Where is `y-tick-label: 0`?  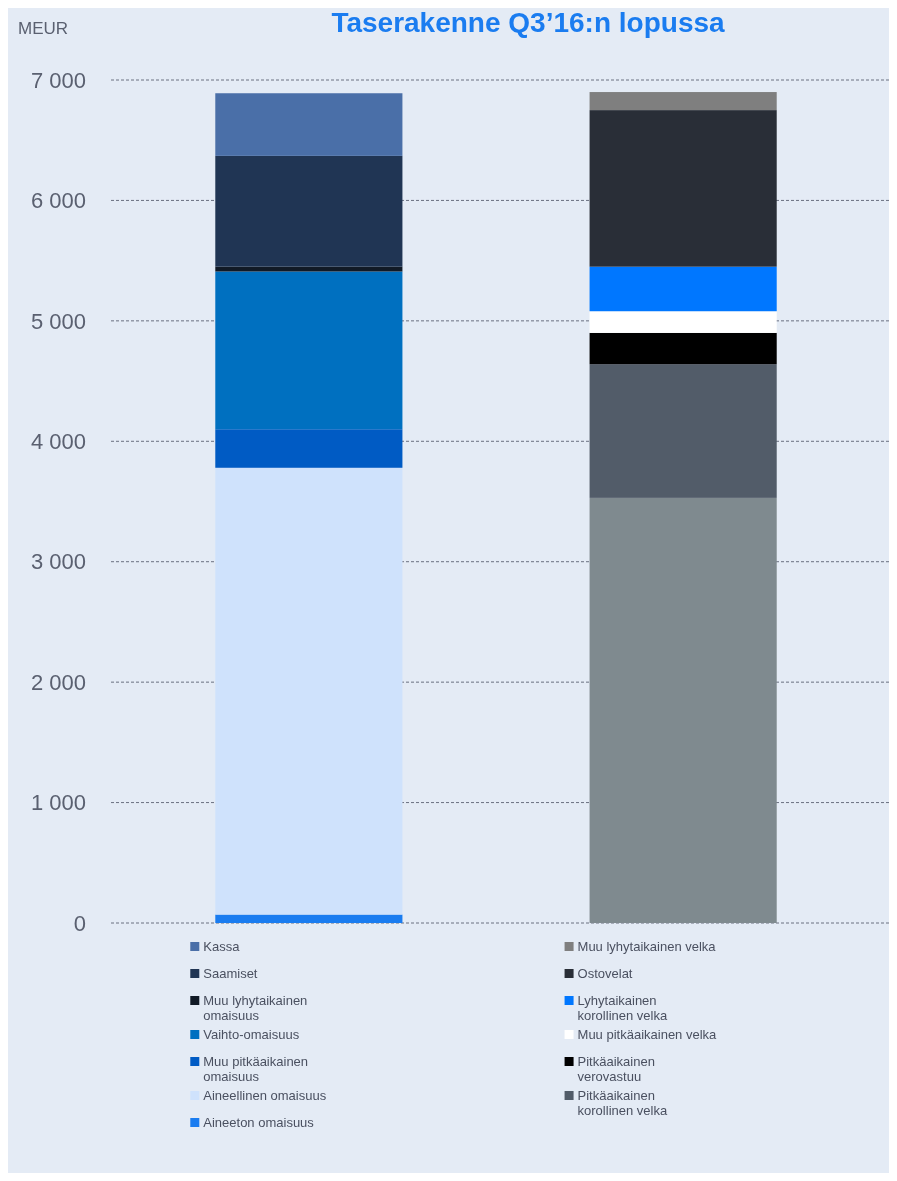 y-tick-label: 0 is located at coordinates (79, 923).